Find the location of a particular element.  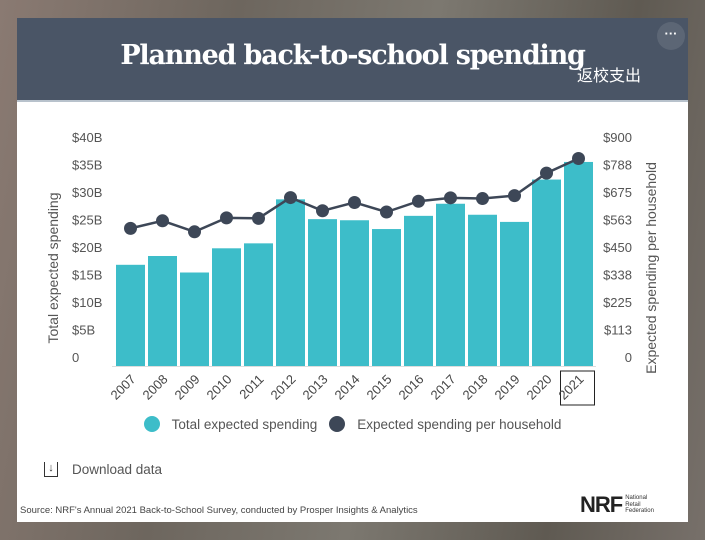

y-tick-label: $10B is located at coordinates (87, 302).